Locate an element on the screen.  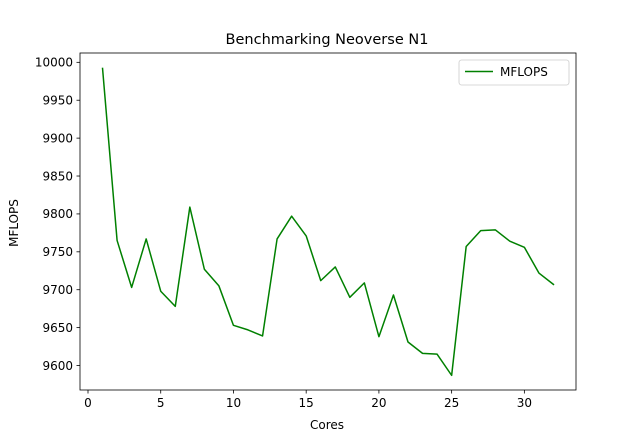
x-tick-label: 10 is located at coordinates (233, 403).